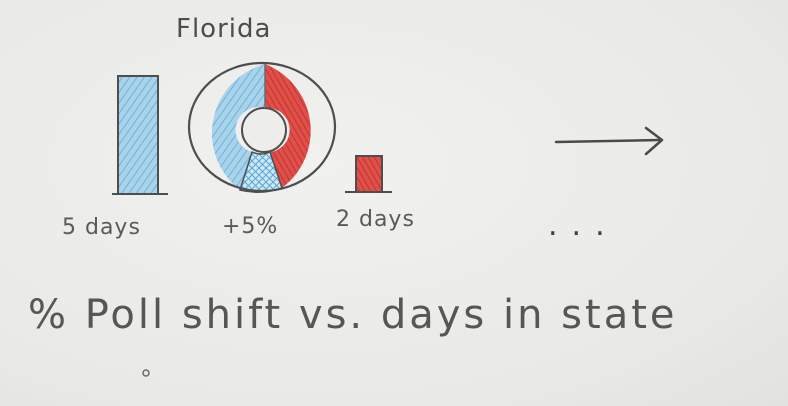 This screenshot has width=788, height=406. I want to click on right-bar-label: 2 days, so click(375, 219).